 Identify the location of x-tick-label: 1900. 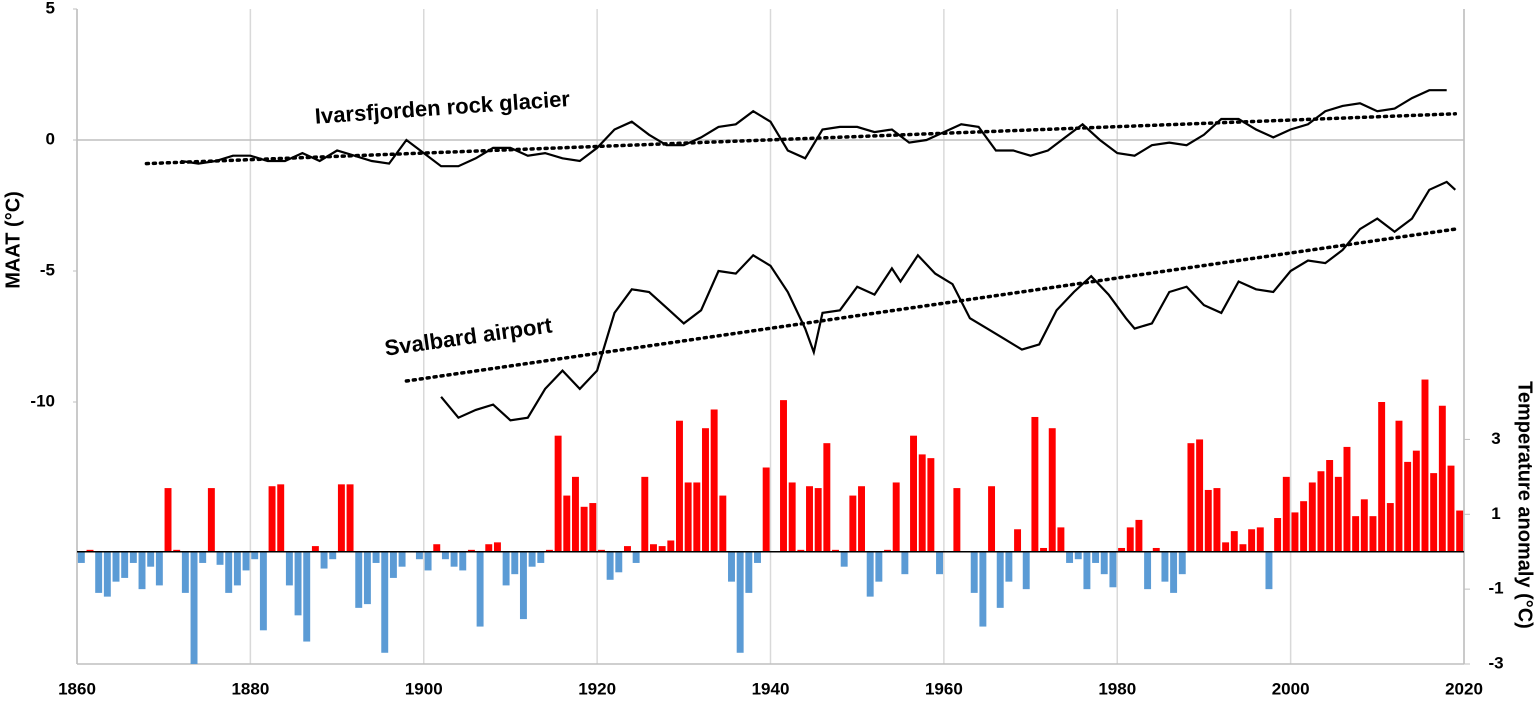
(424, 688).